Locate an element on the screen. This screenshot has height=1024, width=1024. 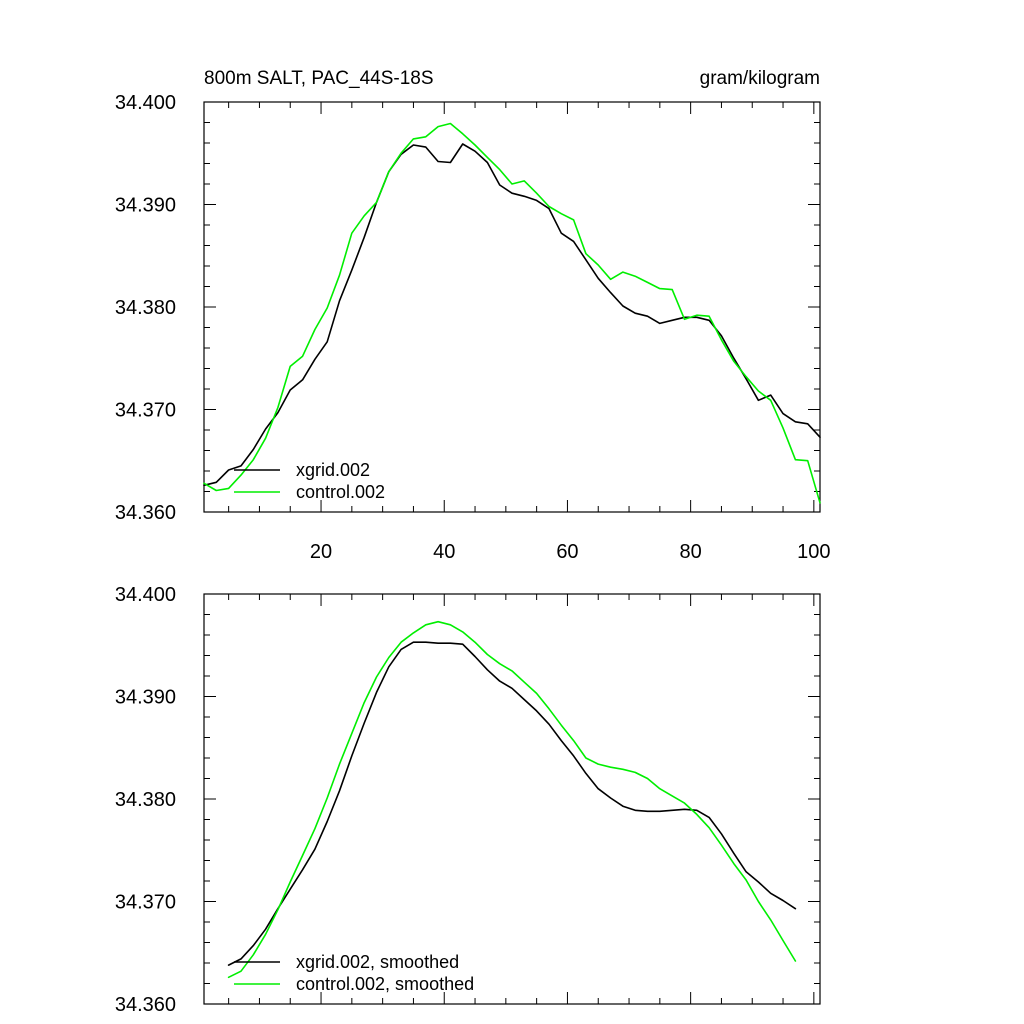
x-tick-label: 100 is located at coordinates (813, 552).